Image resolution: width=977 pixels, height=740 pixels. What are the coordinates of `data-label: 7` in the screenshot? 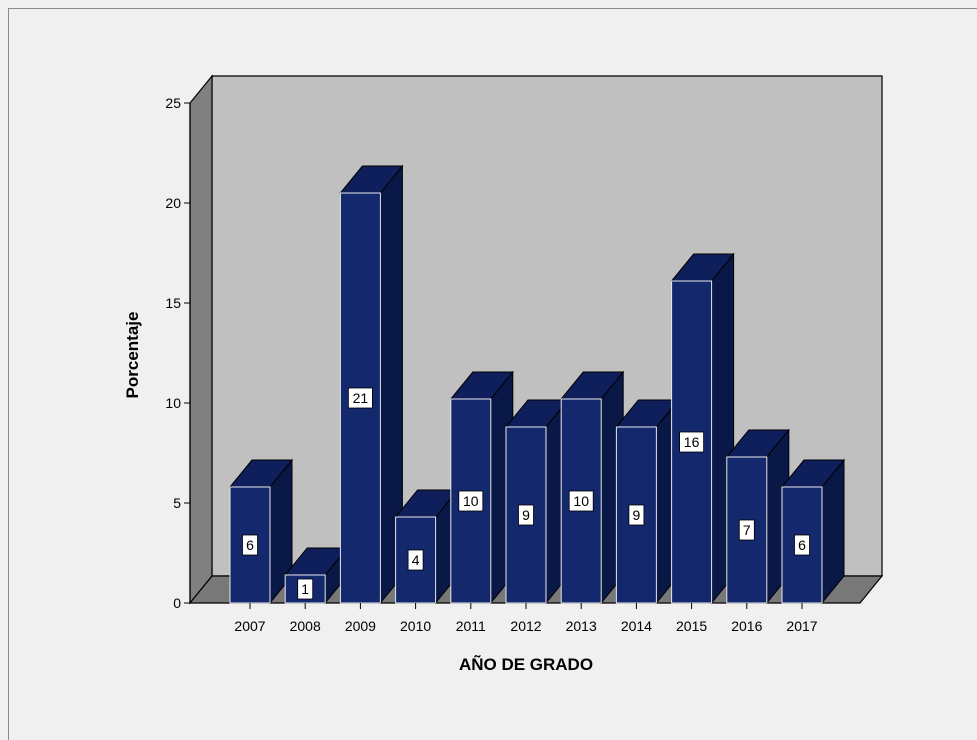 It's located at (746, 530).